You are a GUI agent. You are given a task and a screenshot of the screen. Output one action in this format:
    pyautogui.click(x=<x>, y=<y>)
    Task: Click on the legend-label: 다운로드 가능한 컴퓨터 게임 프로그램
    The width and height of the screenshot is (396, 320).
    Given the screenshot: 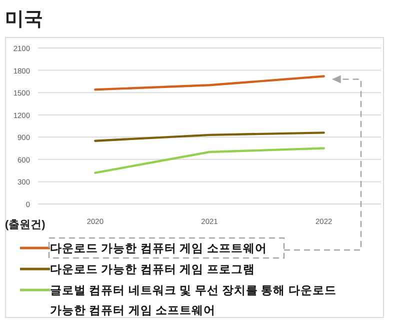 What is the action you would take?
    pyautogui.click(x=152, y=269)
    